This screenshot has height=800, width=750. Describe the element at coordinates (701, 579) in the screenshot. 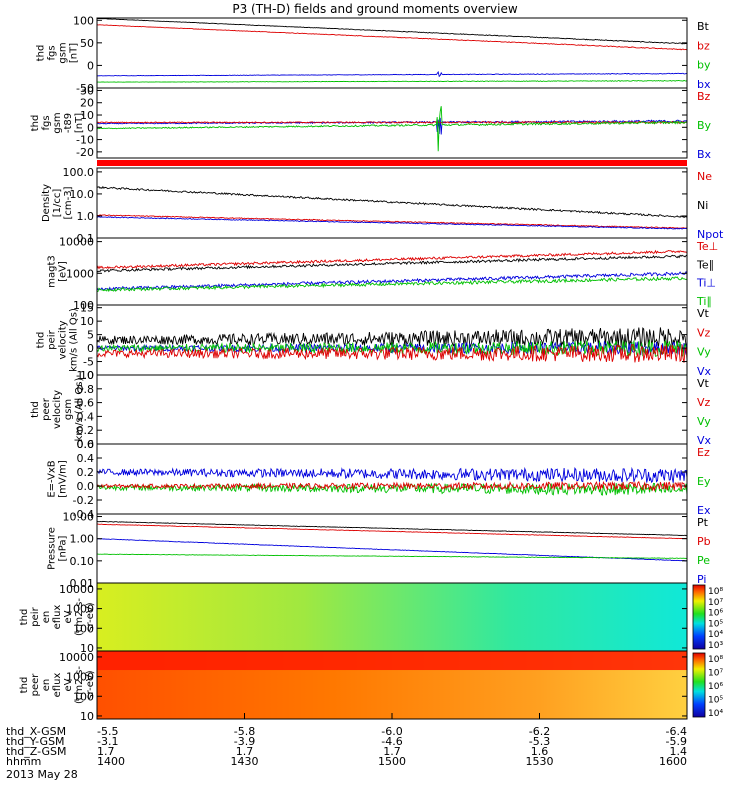

I see `legend-entry: Pi` at that location.